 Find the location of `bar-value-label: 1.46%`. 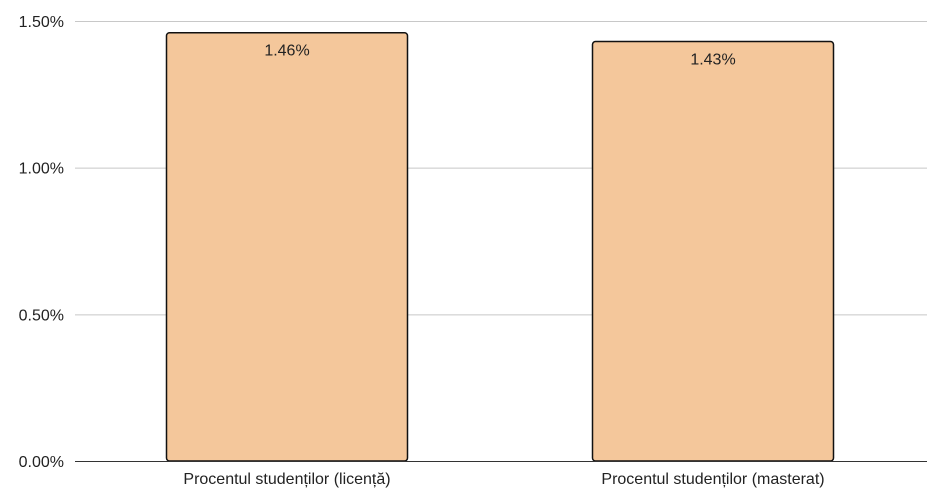

bar-value-label: 1.46% is located at coordinates (286, 51).